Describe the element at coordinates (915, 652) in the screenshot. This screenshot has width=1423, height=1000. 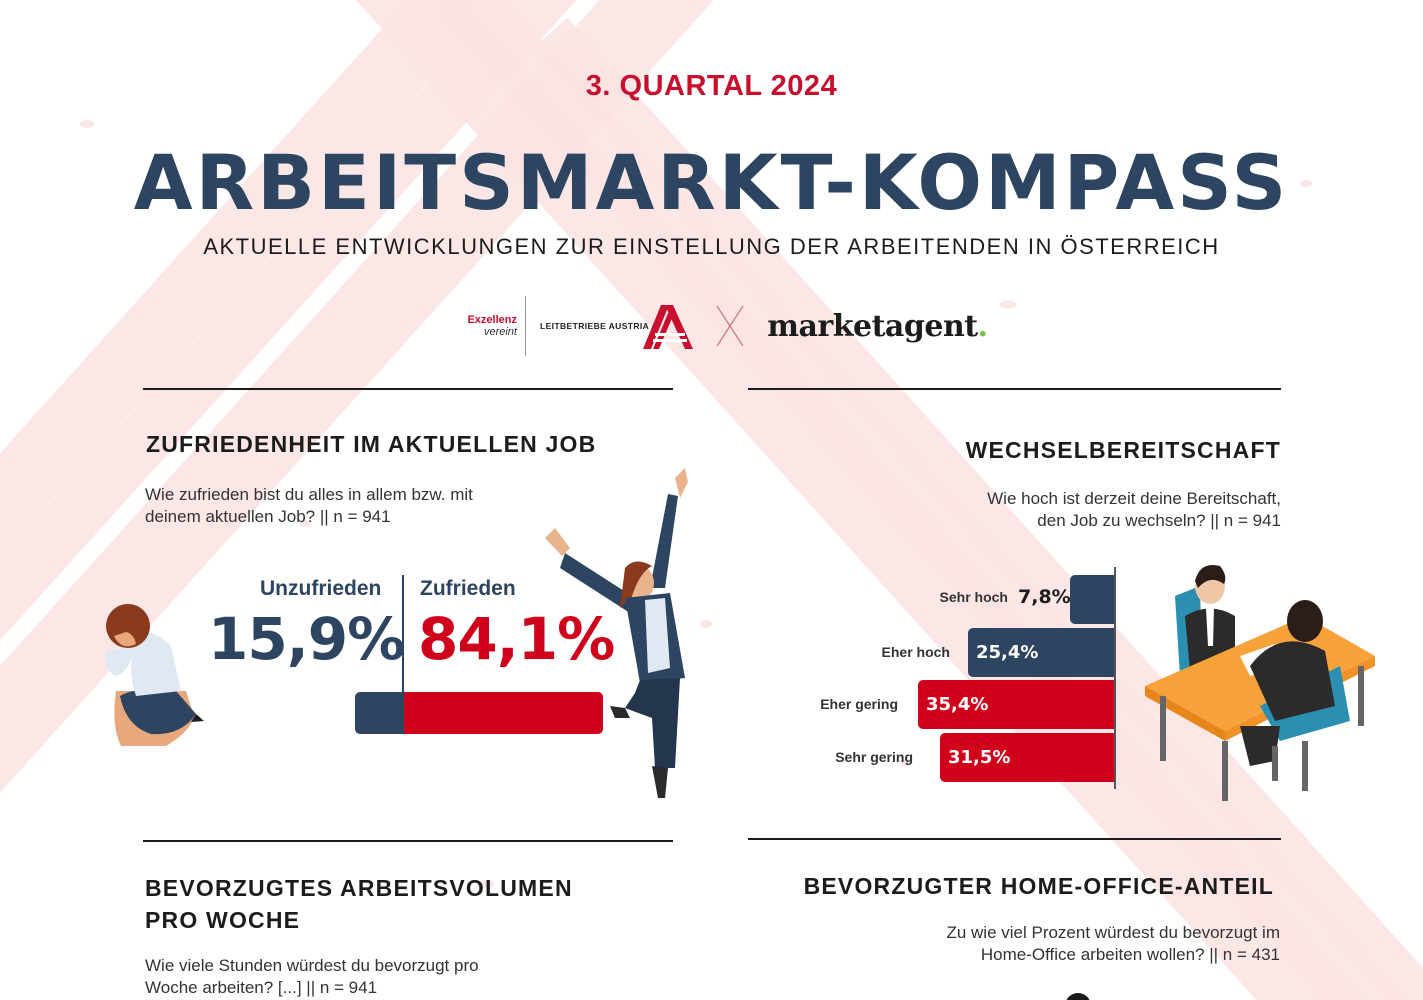
I see `switching-label-eher-hoch: Eher hoch` at that location.